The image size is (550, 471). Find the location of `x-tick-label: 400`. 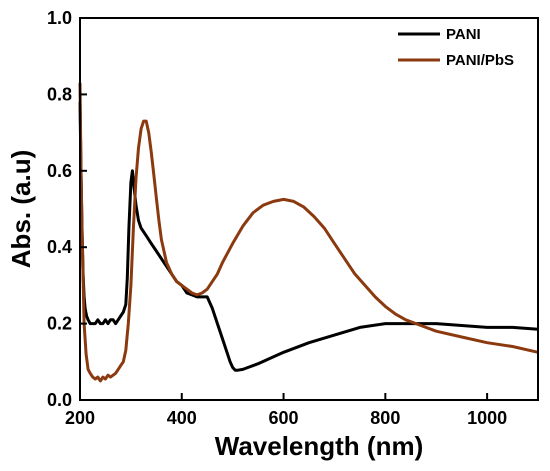

x-tick-label: 400 is located at coordinates (182, 418).